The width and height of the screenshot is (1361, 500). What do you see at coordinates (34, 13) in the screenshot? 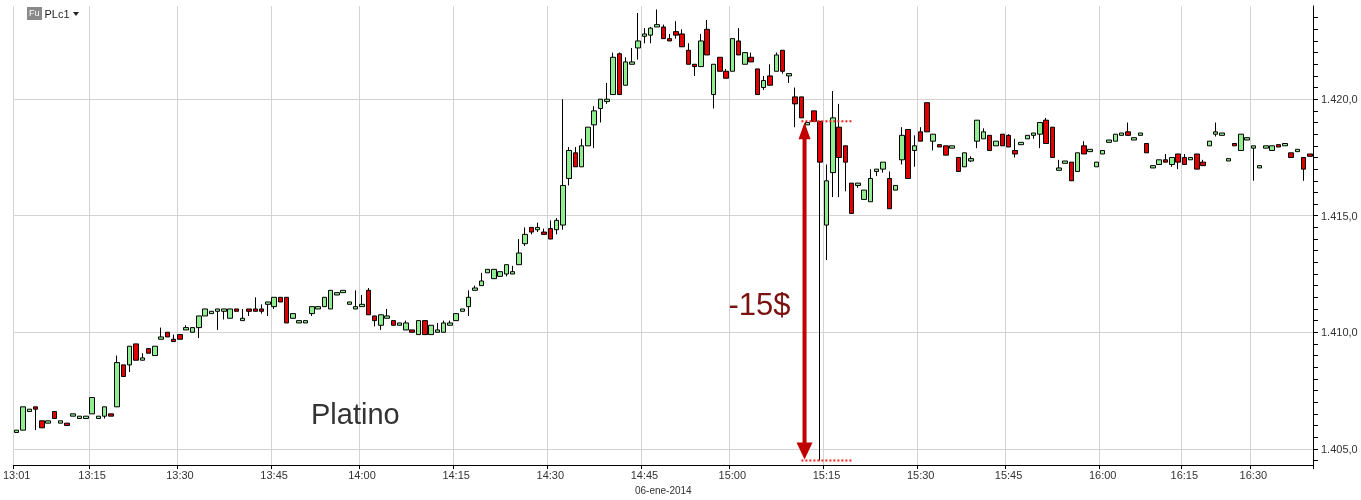
I see `annotation: Fu` at bounding box center [34, 13].